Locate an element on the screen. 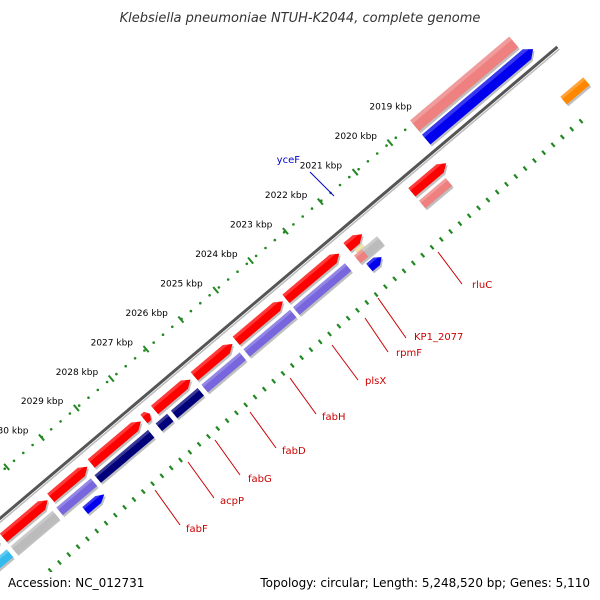 The width and height of the screenshot is (600, 600). ruler-label: 2020 kbp is located at coordinates (356, 137).